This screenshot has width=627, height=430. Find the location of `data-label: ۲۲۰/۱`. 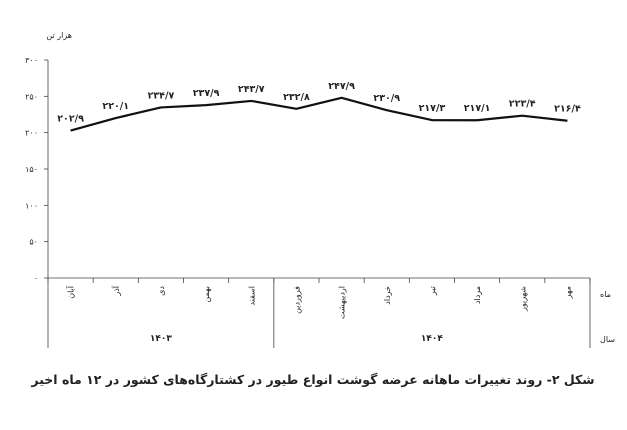

data-label: ۲۲۰/۱ is located at coordinates (115, 106).